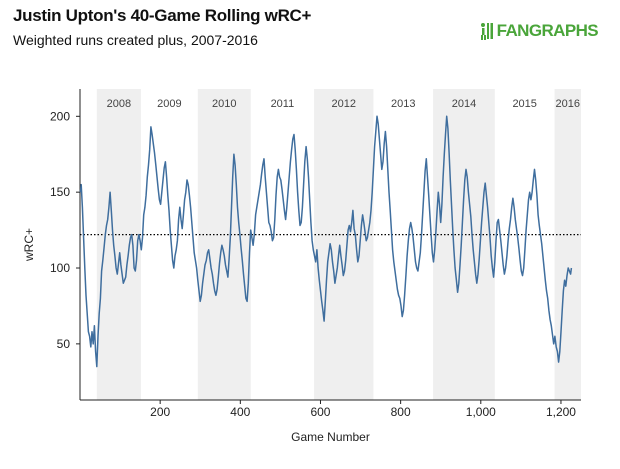 This screenshot has height=469, width=620. Describe the element at coordinates (29, 245) in the screenshot. I see `y-axis-label: wRC+` at that location.